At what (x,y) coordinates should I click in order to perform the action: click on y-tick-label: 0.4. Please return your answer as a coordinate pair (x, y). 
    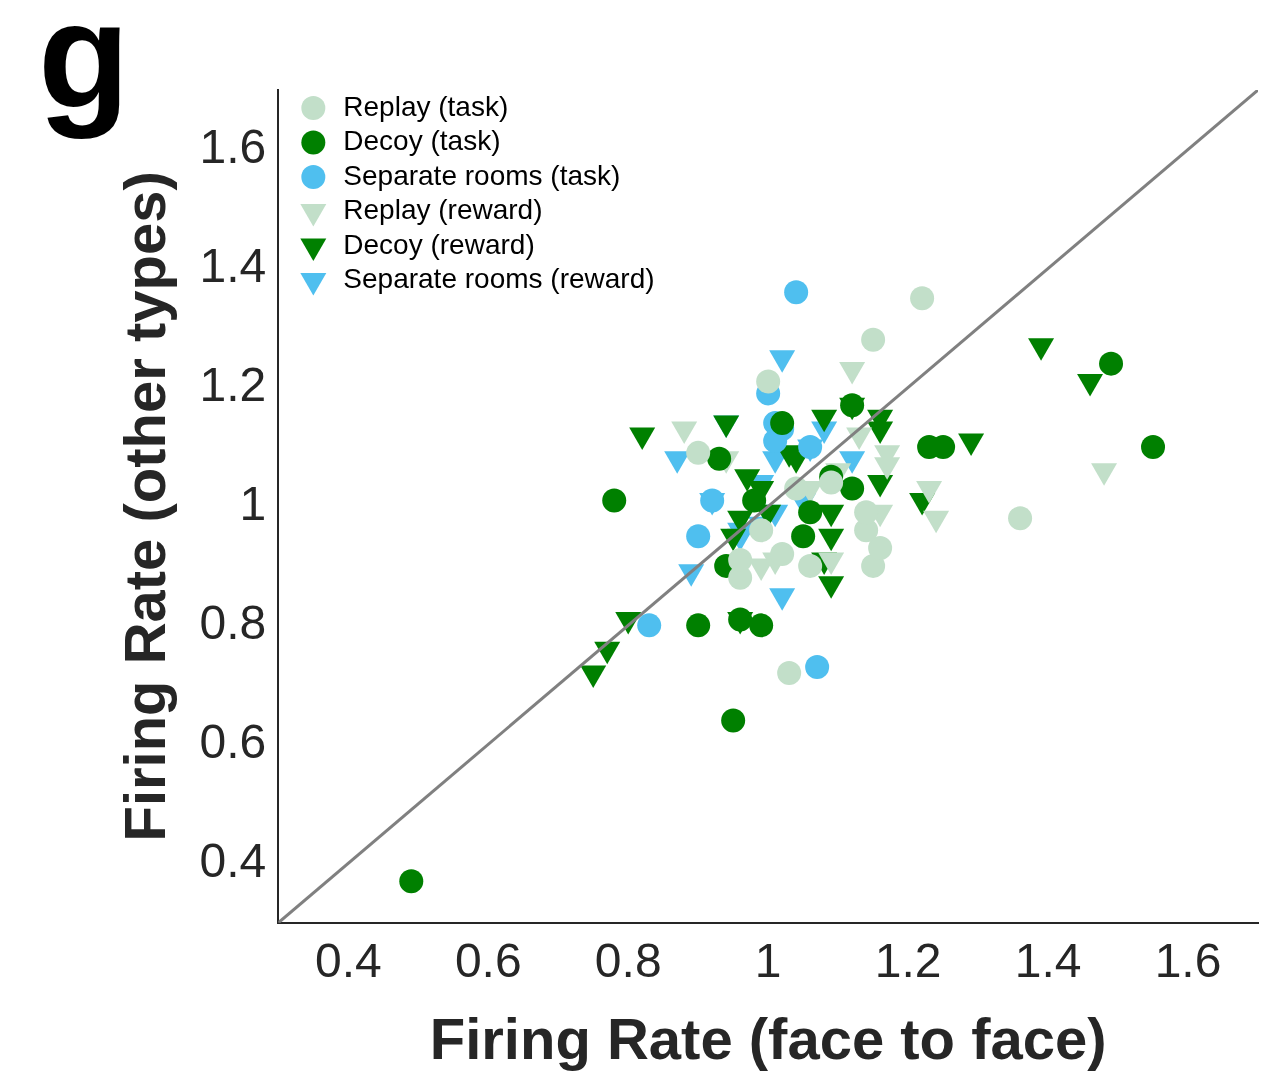
    Looking at the image, I should click on (233, 860).